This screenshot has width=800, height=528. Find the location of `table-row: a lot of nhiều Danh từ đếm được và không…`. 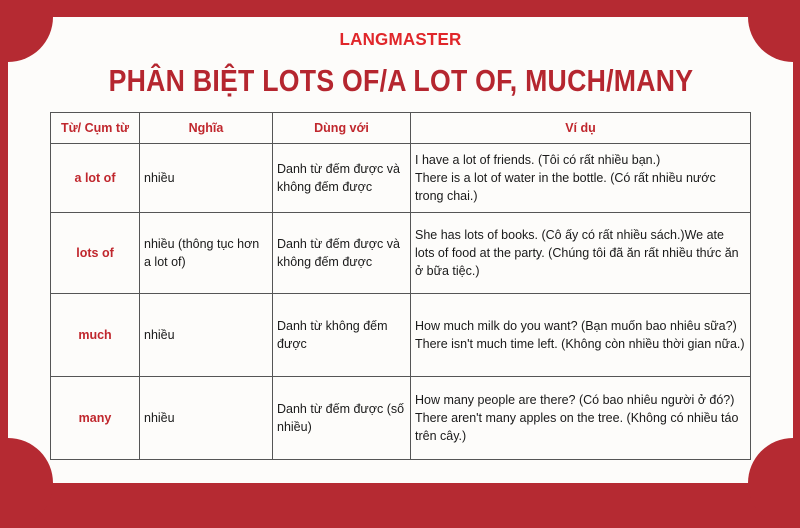

table-row: a lot of nhiều Danh từ đếm được và không… is located at coordinates (400, 178).